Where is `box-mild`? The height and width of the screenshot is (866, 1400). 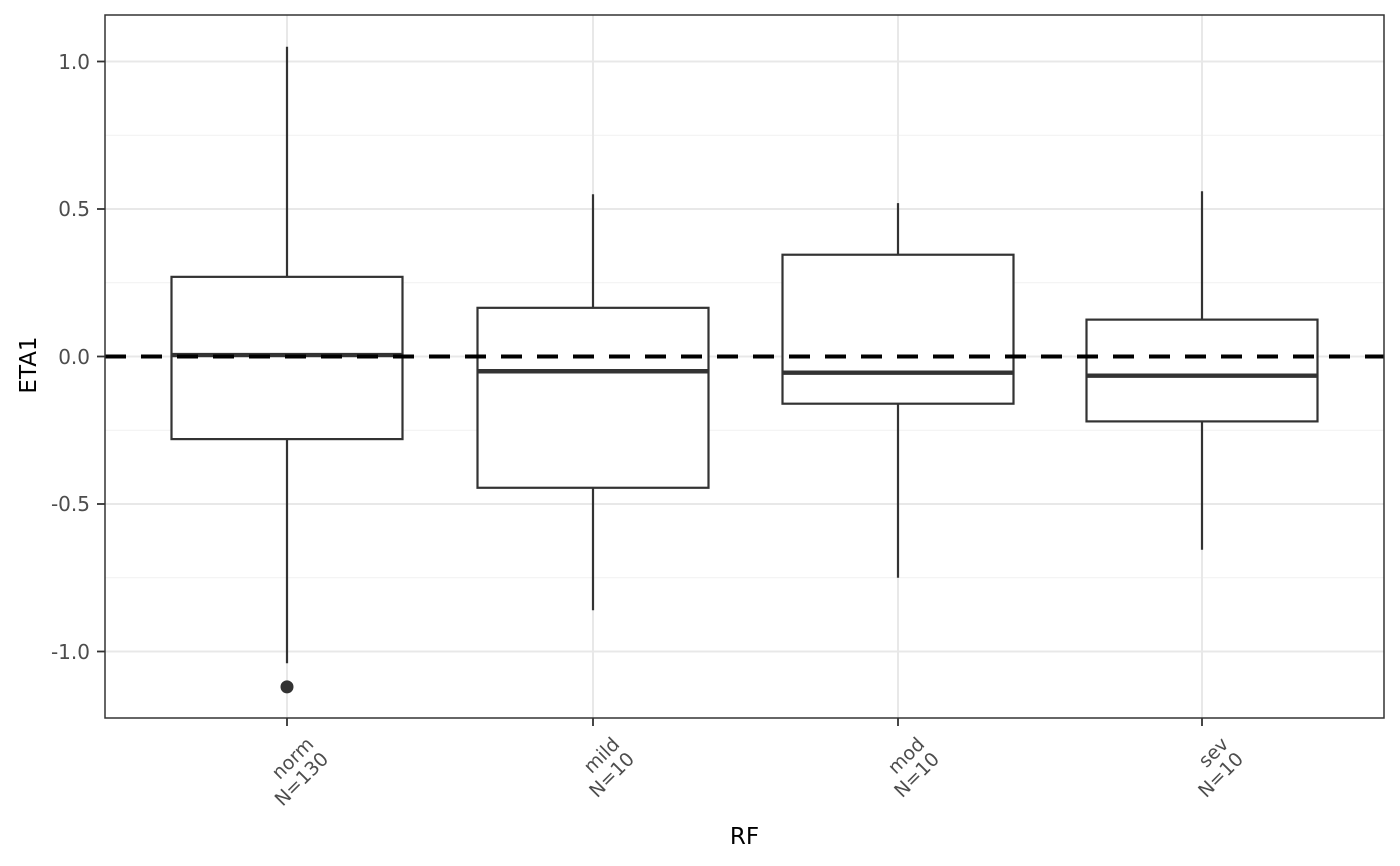
box-mild is located at coordinates (593, 397).